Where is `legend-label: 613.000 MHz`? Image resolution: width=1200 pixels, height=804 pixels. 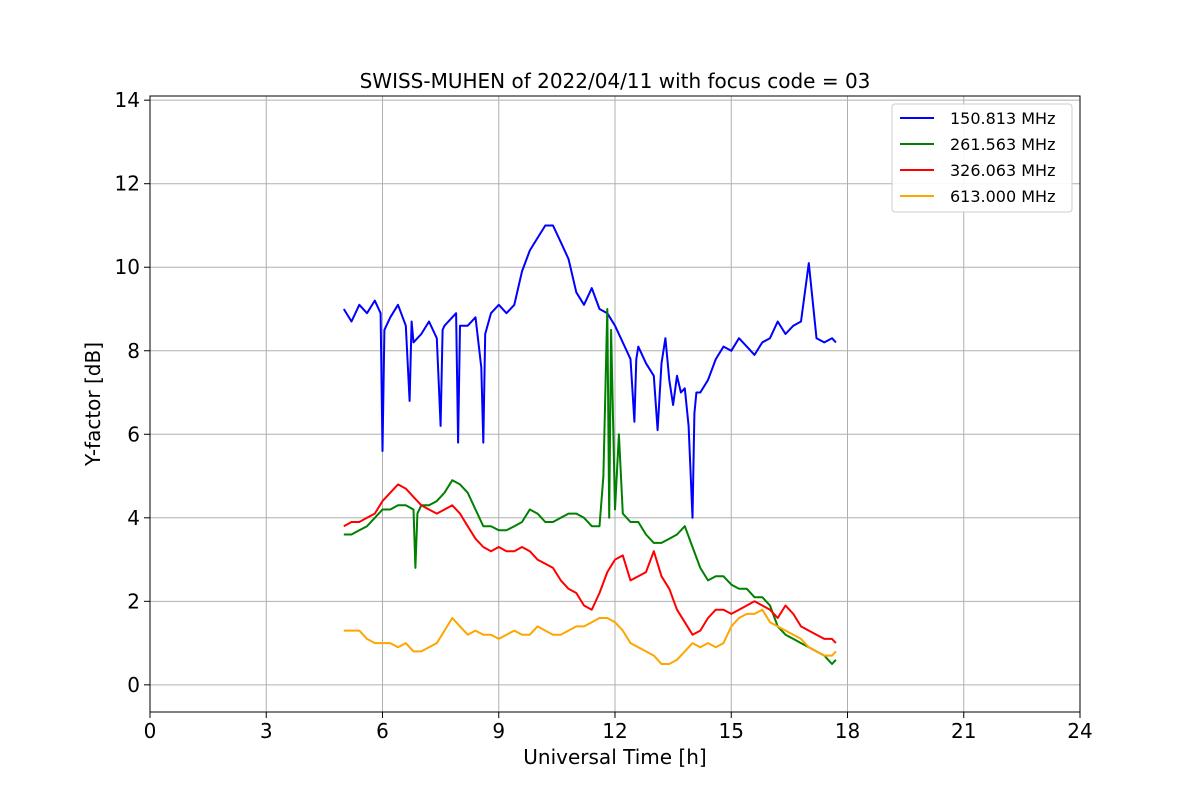
legend-label: 613.000 MHz is located at coordinates (1002, 196).